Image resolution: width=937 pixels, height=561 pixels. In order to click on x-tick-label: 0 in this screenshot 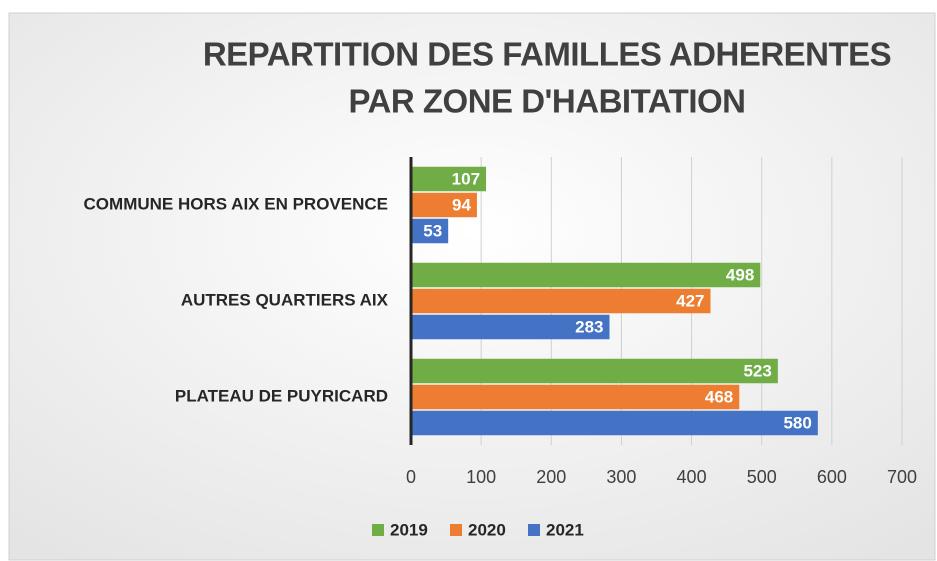, I will do `click(411, 477)`.